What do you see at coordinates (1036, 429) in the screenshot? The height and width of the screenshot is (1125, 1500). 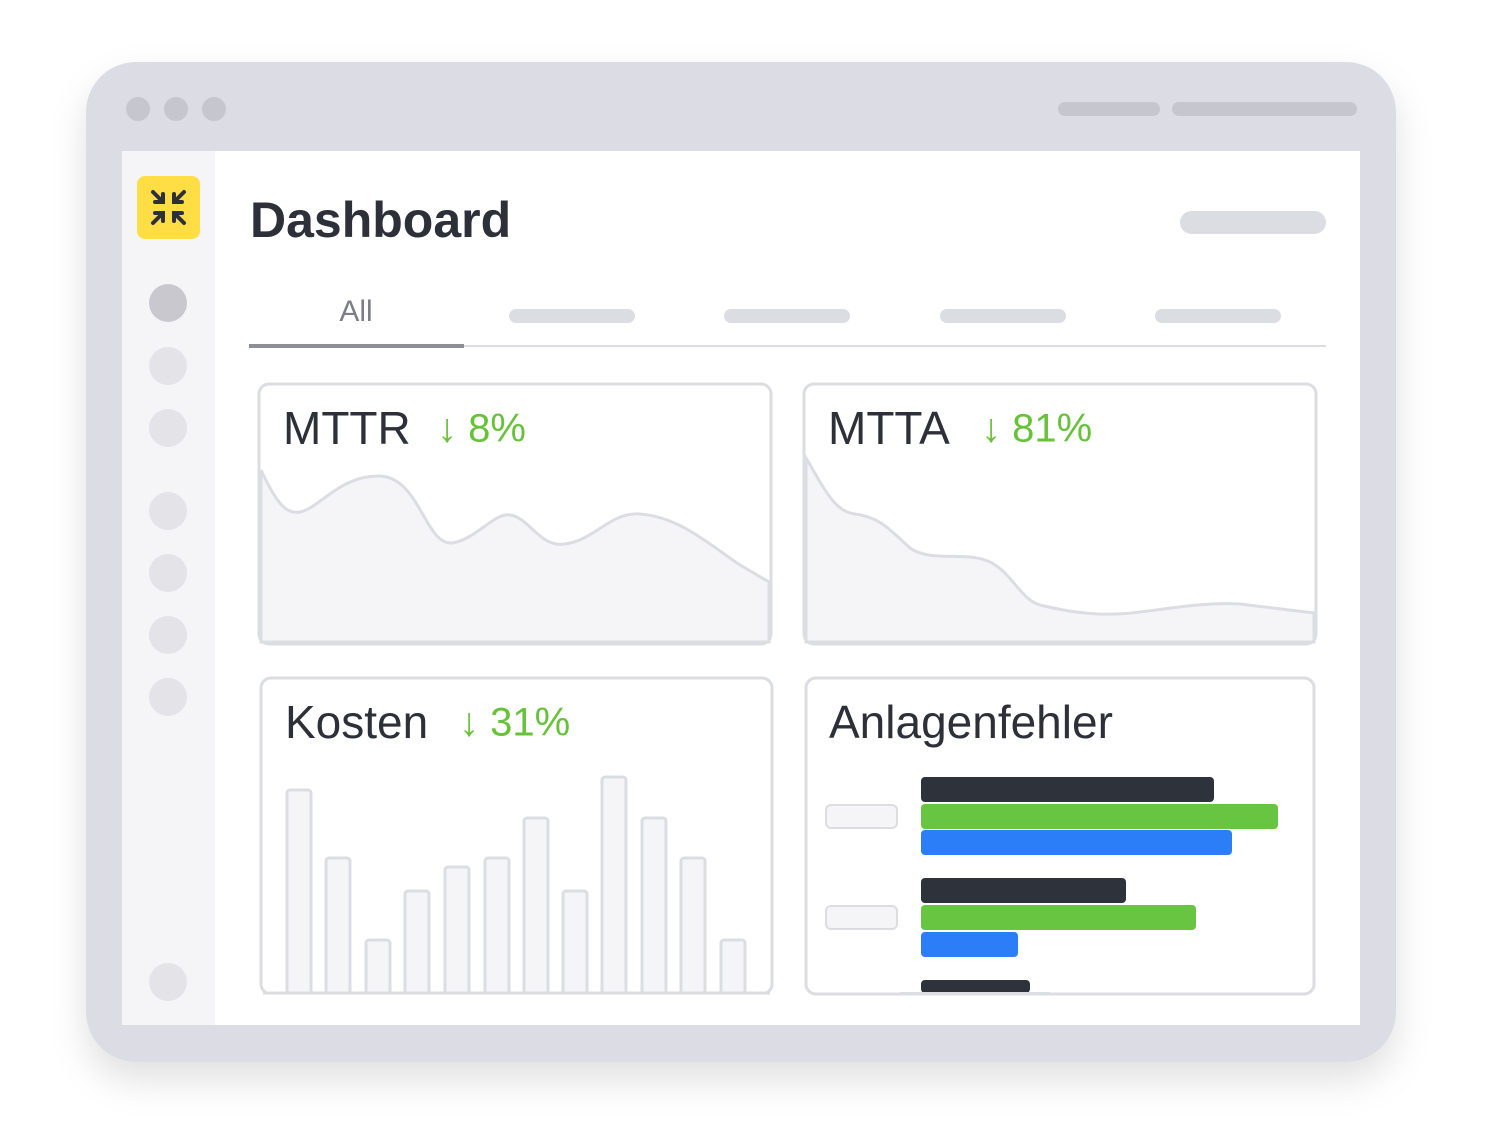 I see `card-delta: ↓ 81%` at bounding box center [1036, 429].